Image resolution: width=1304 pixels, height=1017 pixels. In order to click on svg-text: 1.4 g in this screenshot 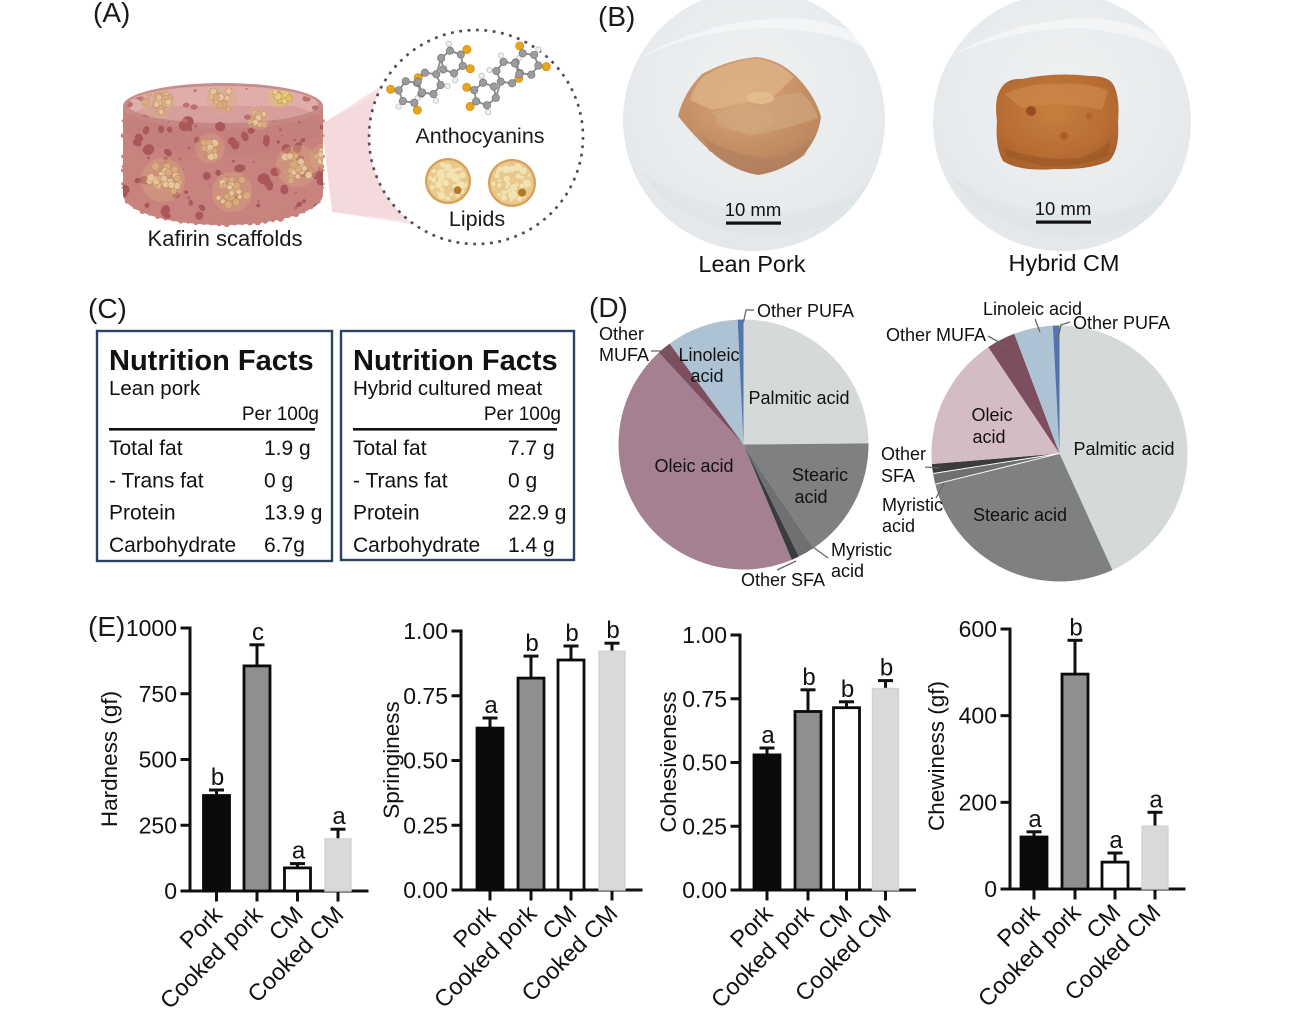, I will do `click(531, 545)`.